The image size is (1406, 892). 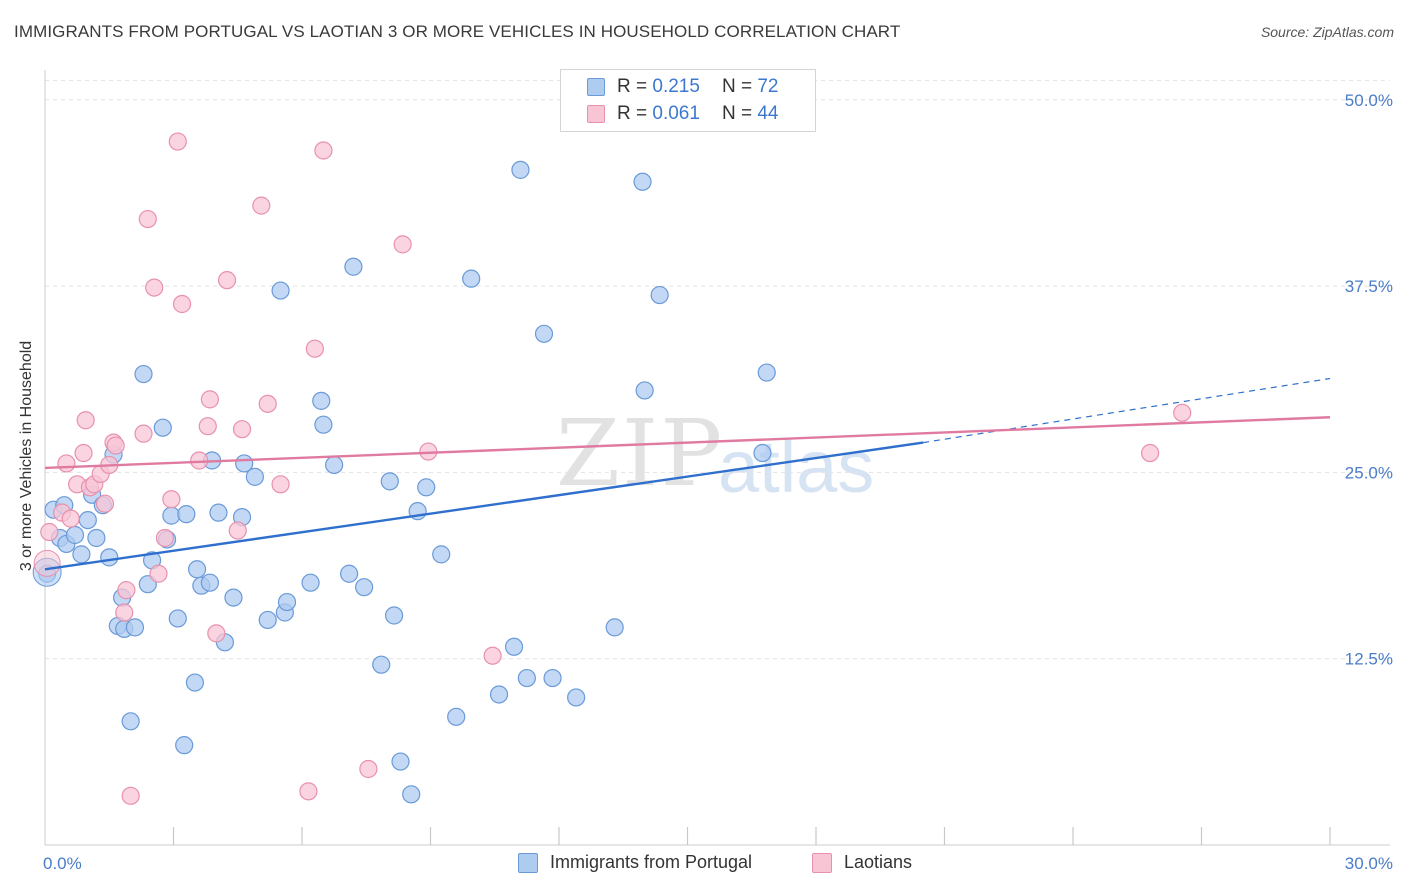 What do you see at coordinates (768, 86) in the screenshot?
I see `legend-n-value-portugal: 72` at bounding box center [768, 86].